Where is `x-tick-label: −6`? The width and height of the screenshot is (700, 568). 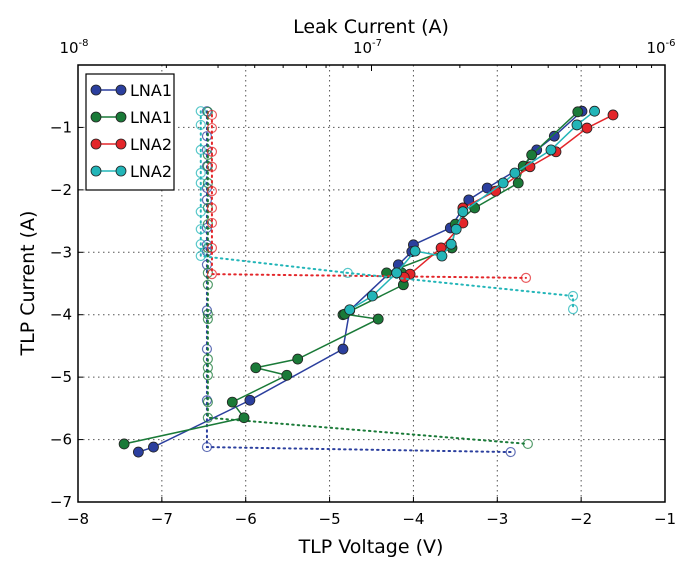 x-tick-label: −6 is located at coordinates (246, 519).